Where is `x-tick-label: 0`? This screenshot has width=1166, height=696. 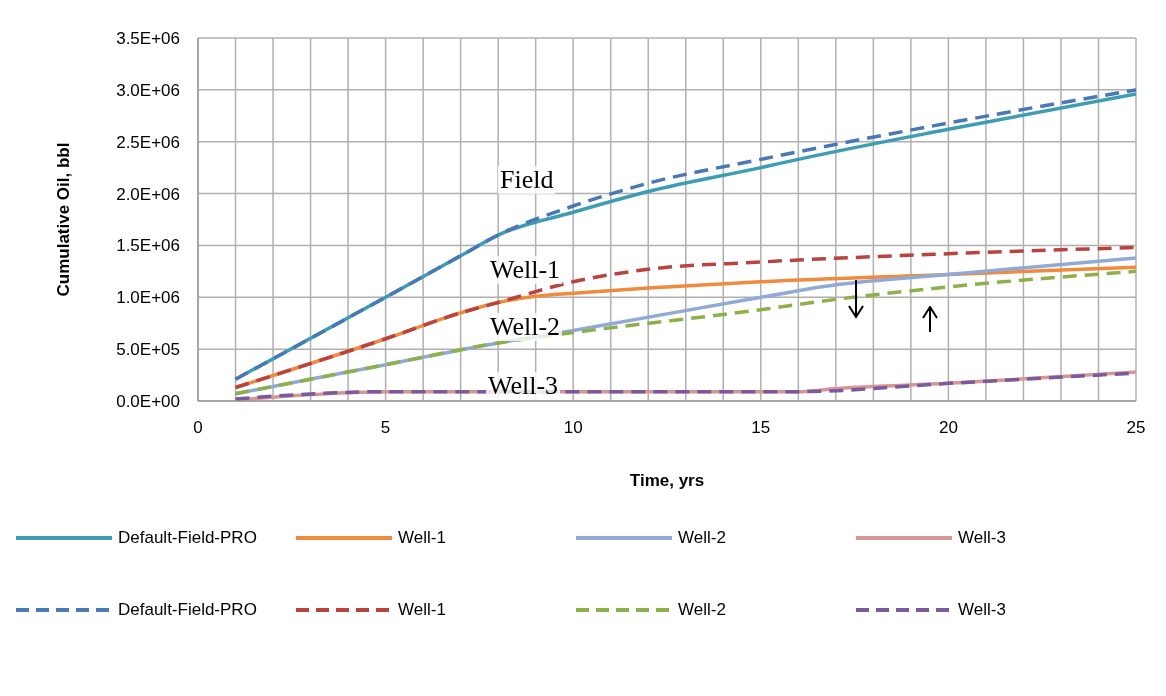
x-tick-label: 0 is located at coordinates (198, 428).